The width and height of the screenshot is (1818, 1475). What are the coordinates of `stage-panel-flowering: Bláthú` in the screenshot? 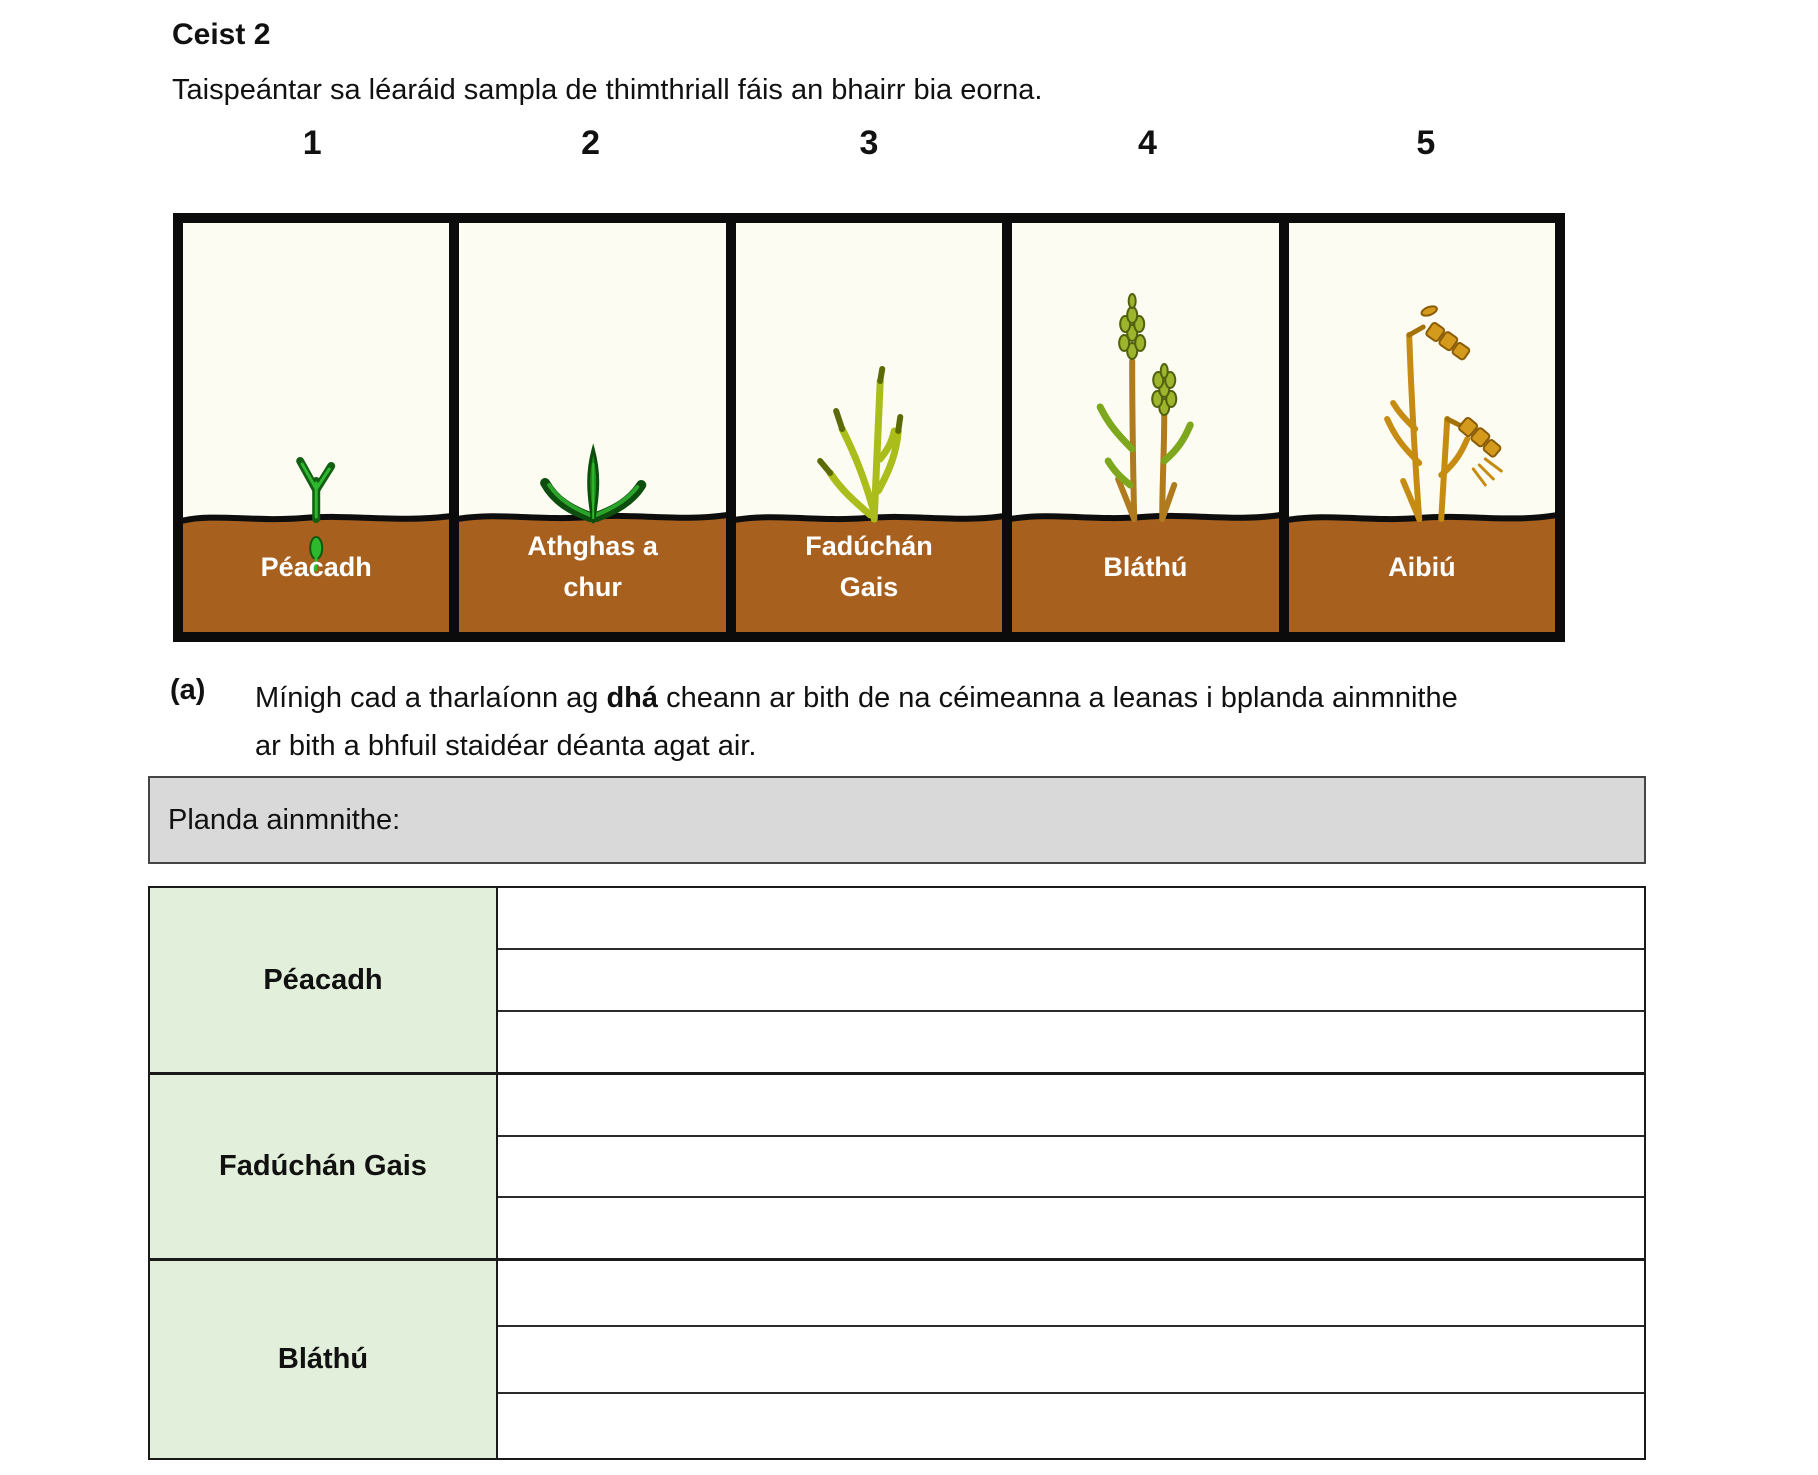 It's located at (1145, 427).